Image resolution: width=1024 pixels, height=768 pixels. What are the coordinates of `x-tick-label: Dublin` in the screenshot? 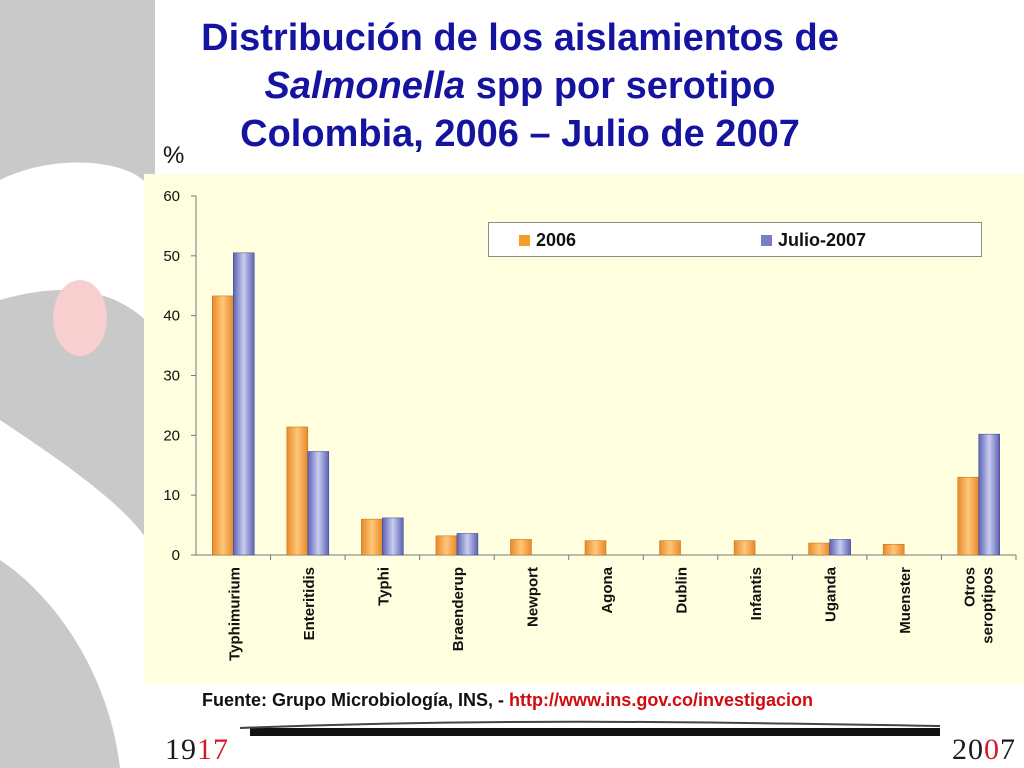 It's located at (682, 590).